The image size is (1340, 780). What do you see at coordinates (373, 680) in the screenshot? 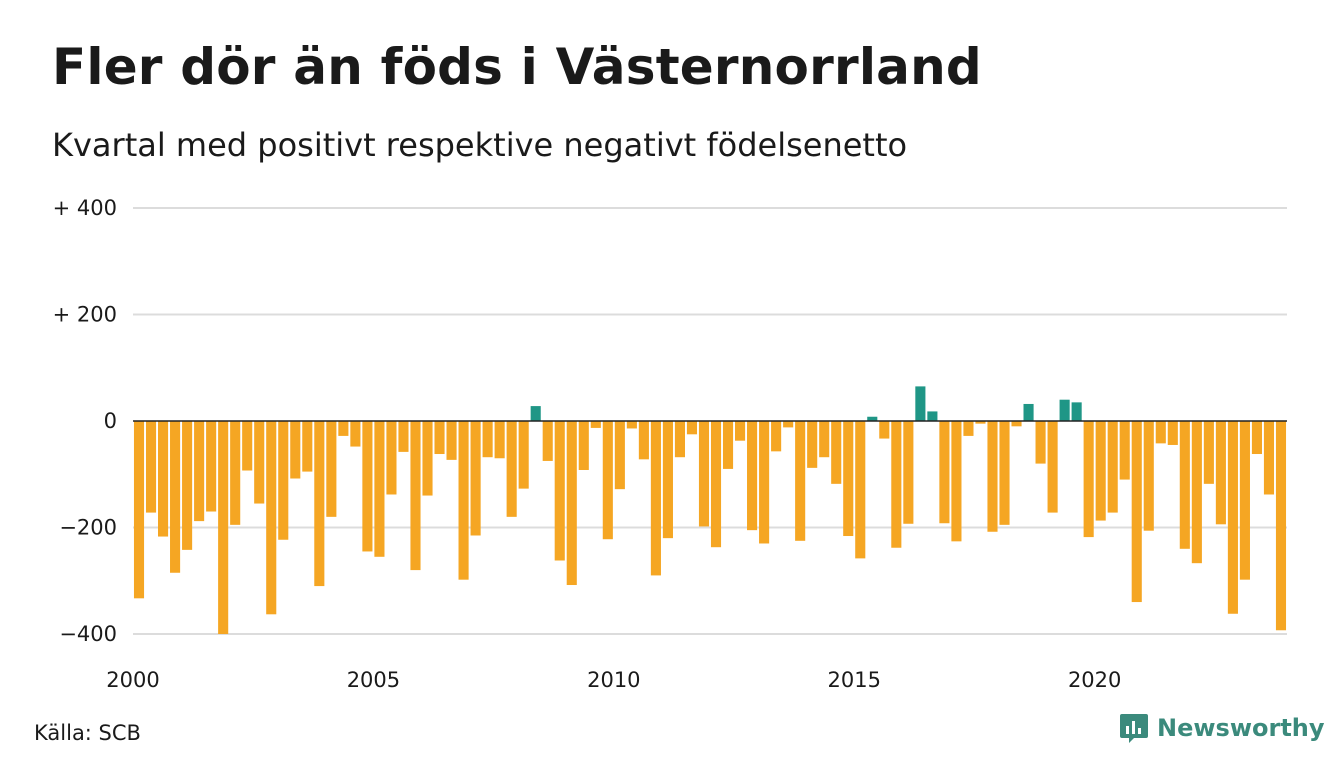
I see `x-tick-label: 2005` at bounding box center [373, 680].